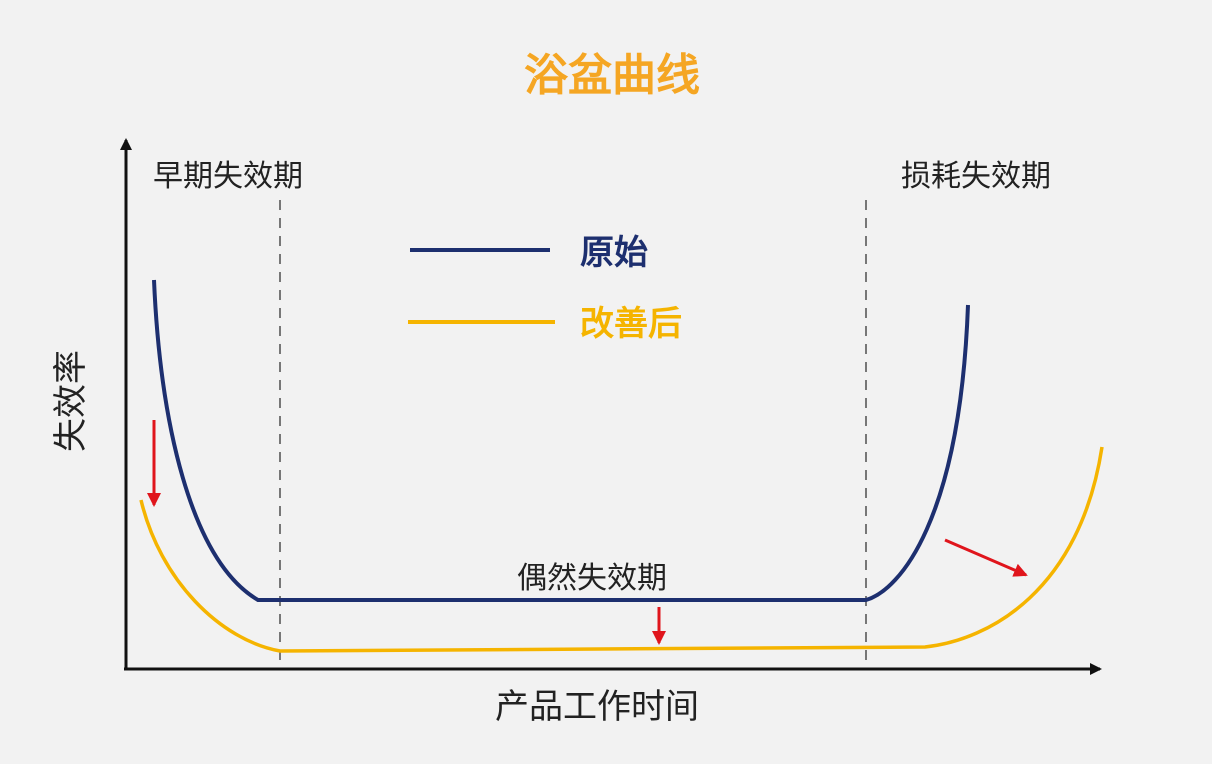  What do you see at coordinates (614, 253) in the screenshot?
I see `legend-original-label: 原始` at bounding box center [614, 253].